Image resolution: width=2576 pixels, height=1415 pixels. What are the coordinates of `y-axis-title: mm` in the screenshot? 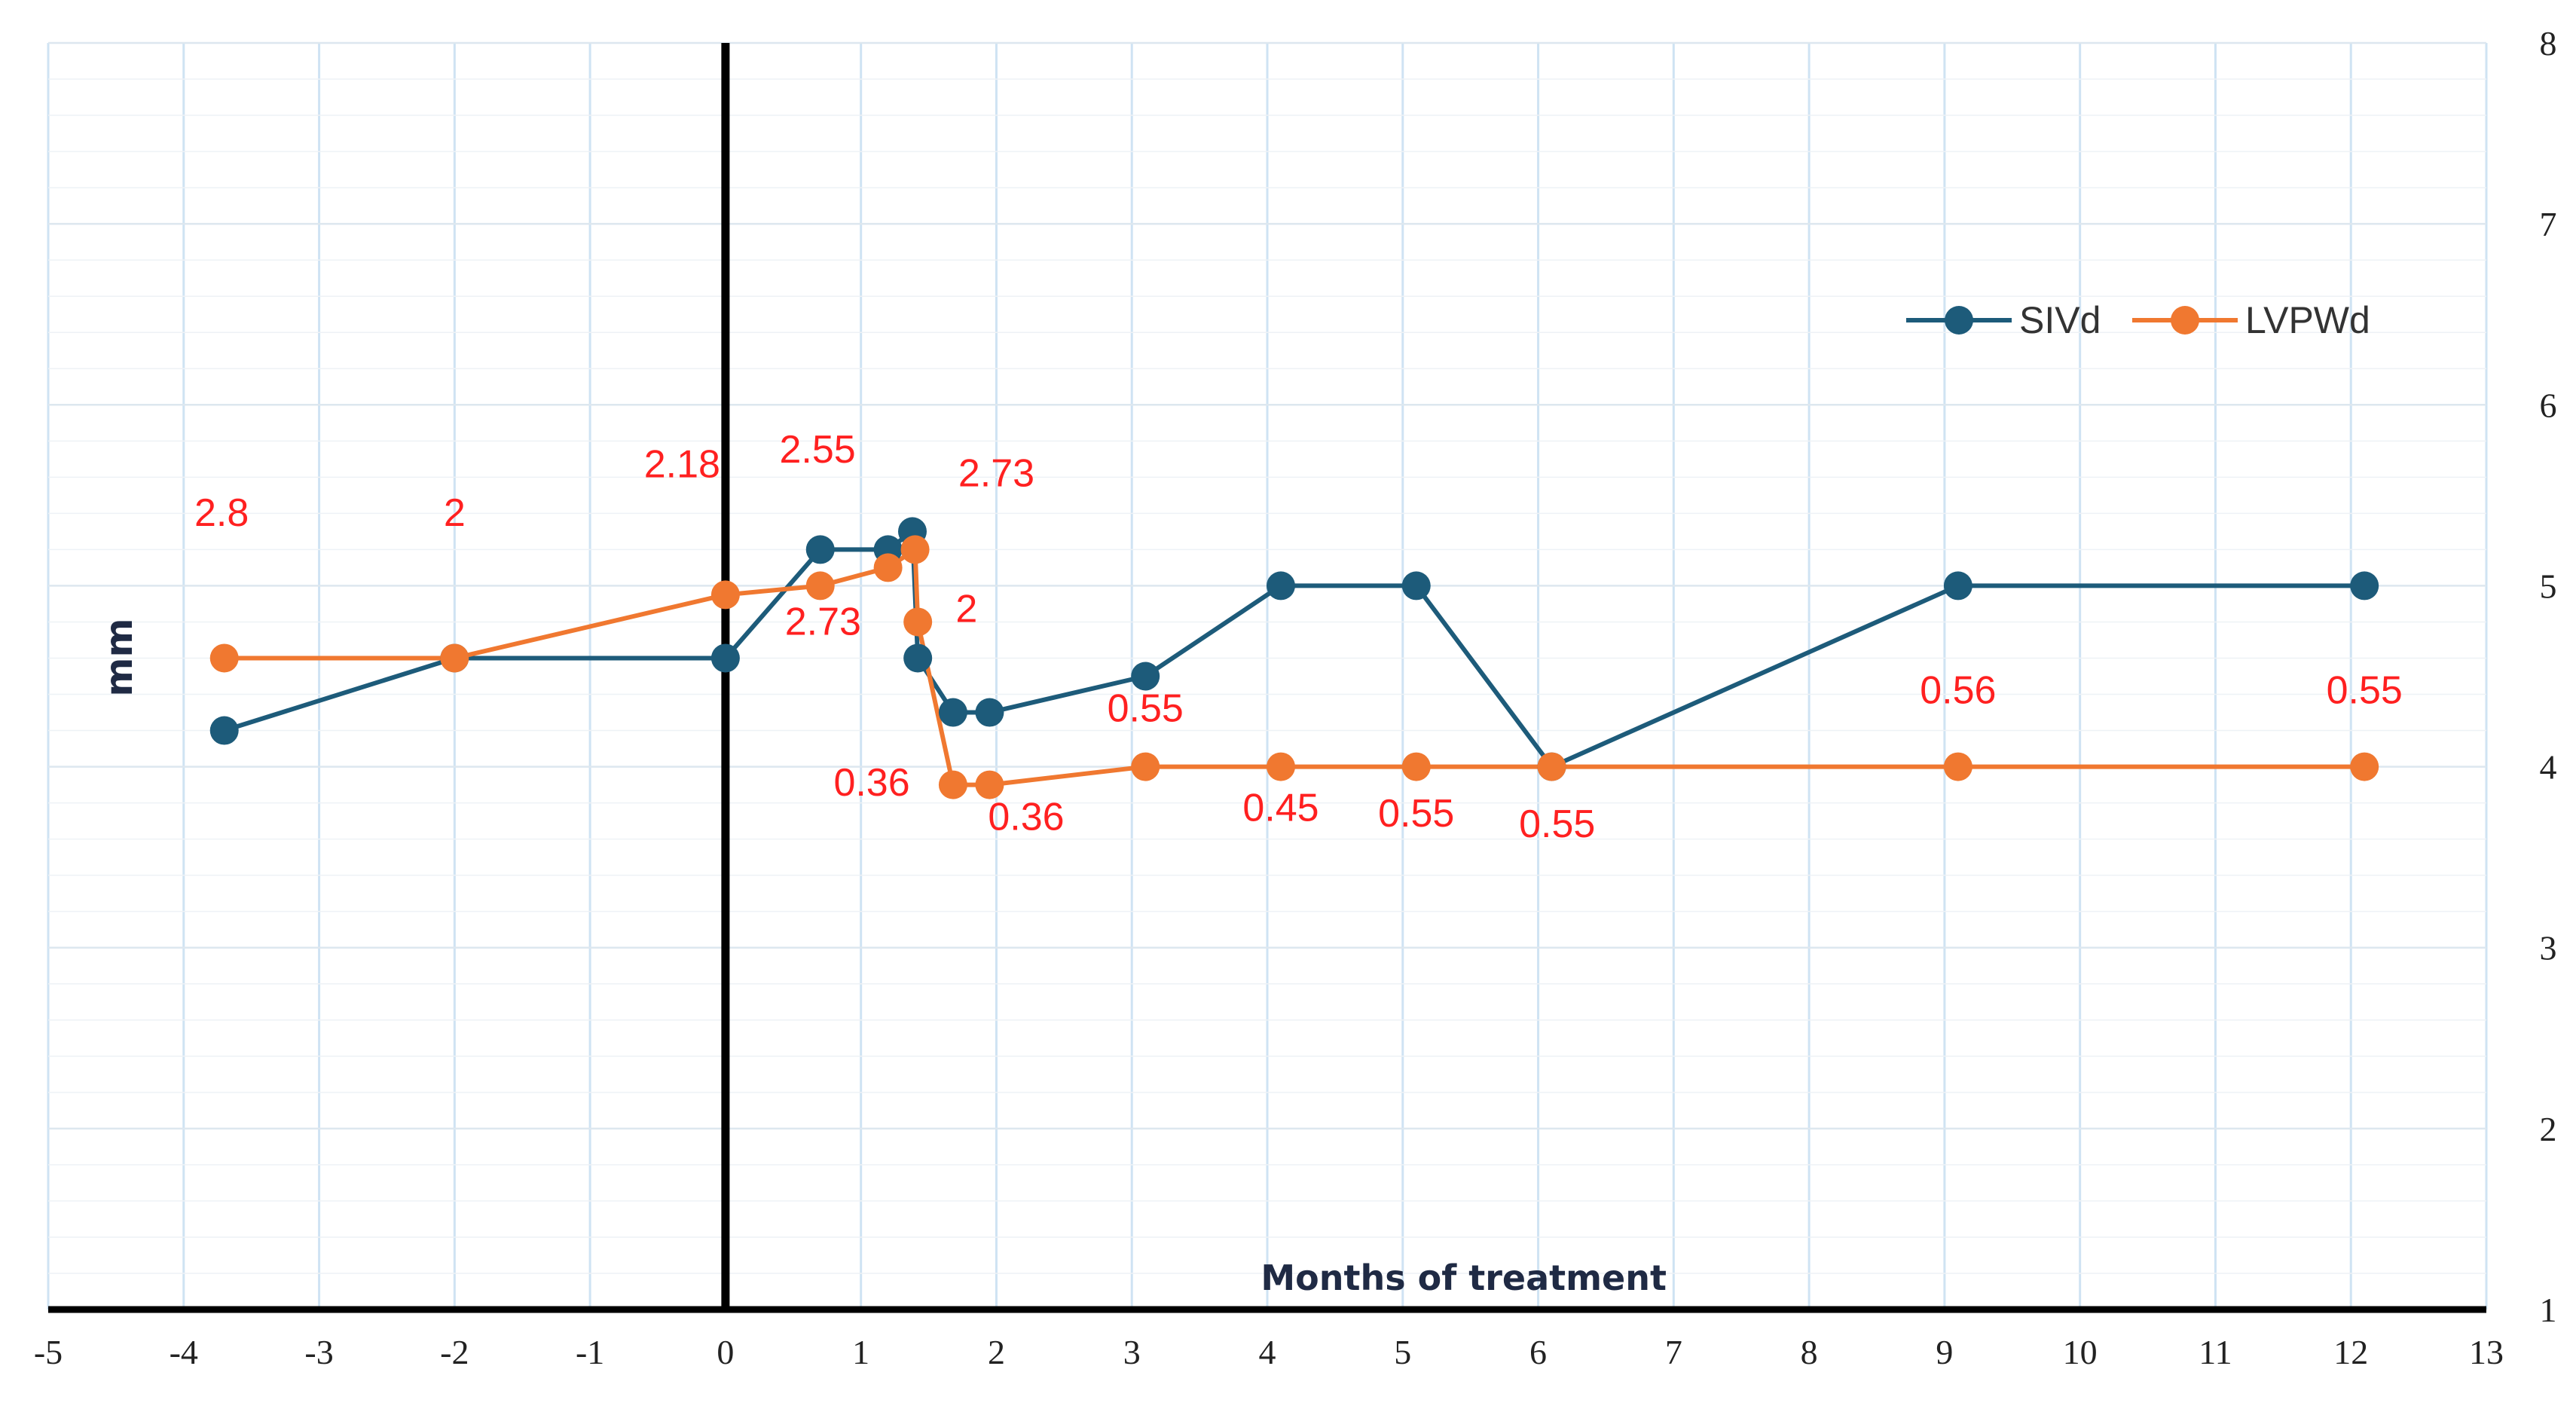 It's located at (119, 657).